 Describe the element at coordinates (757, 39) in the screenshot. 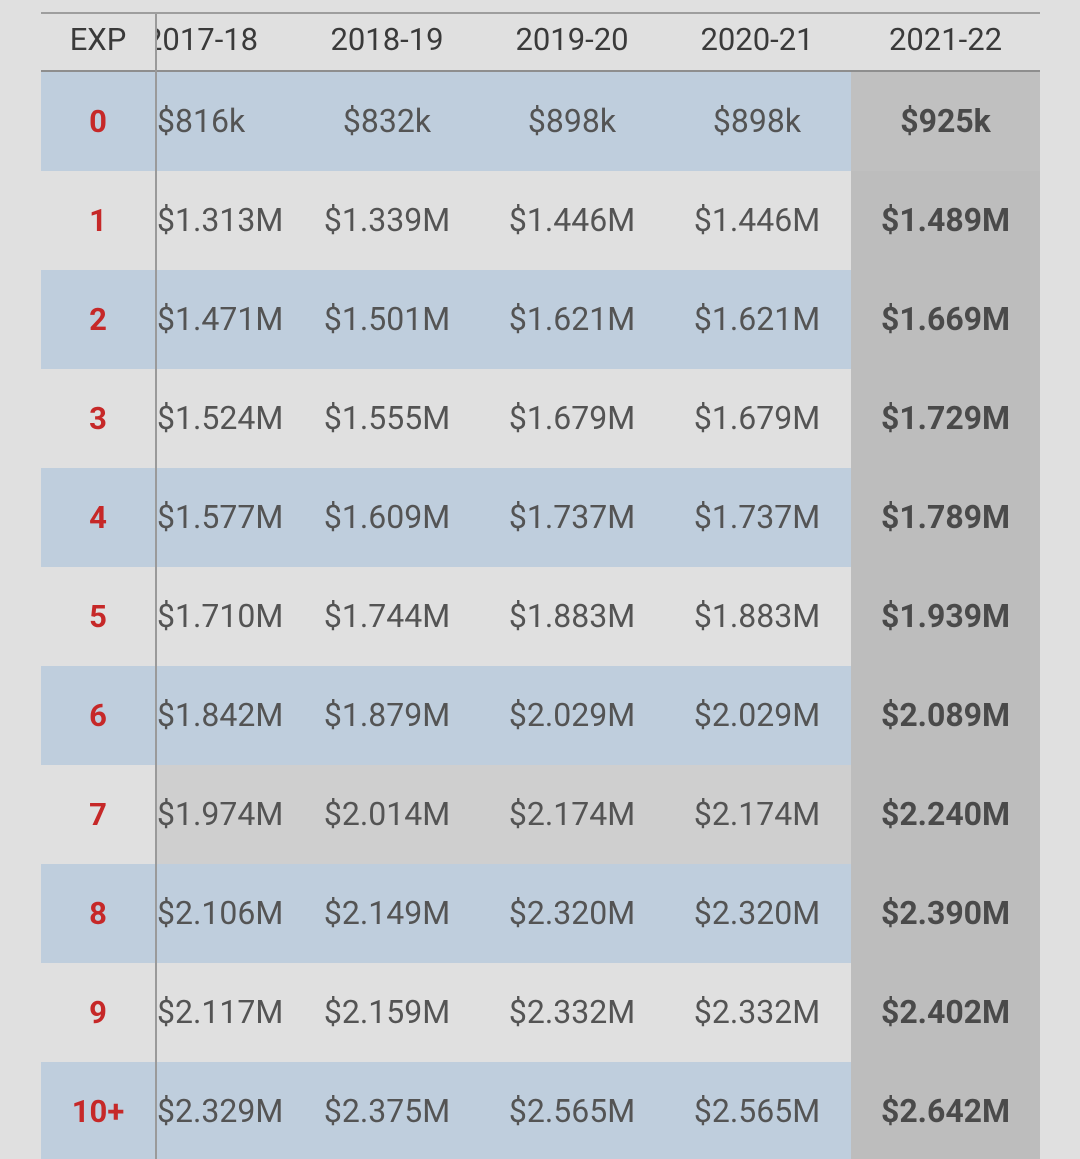

I see `header-season: 2020-21` at that location.